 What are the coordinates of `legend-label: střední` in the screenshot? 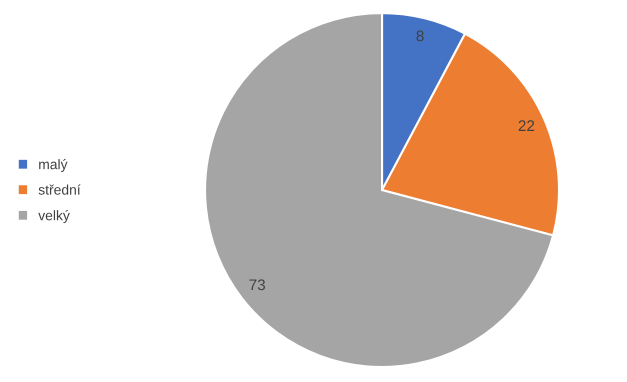 It's located at (59, 189).